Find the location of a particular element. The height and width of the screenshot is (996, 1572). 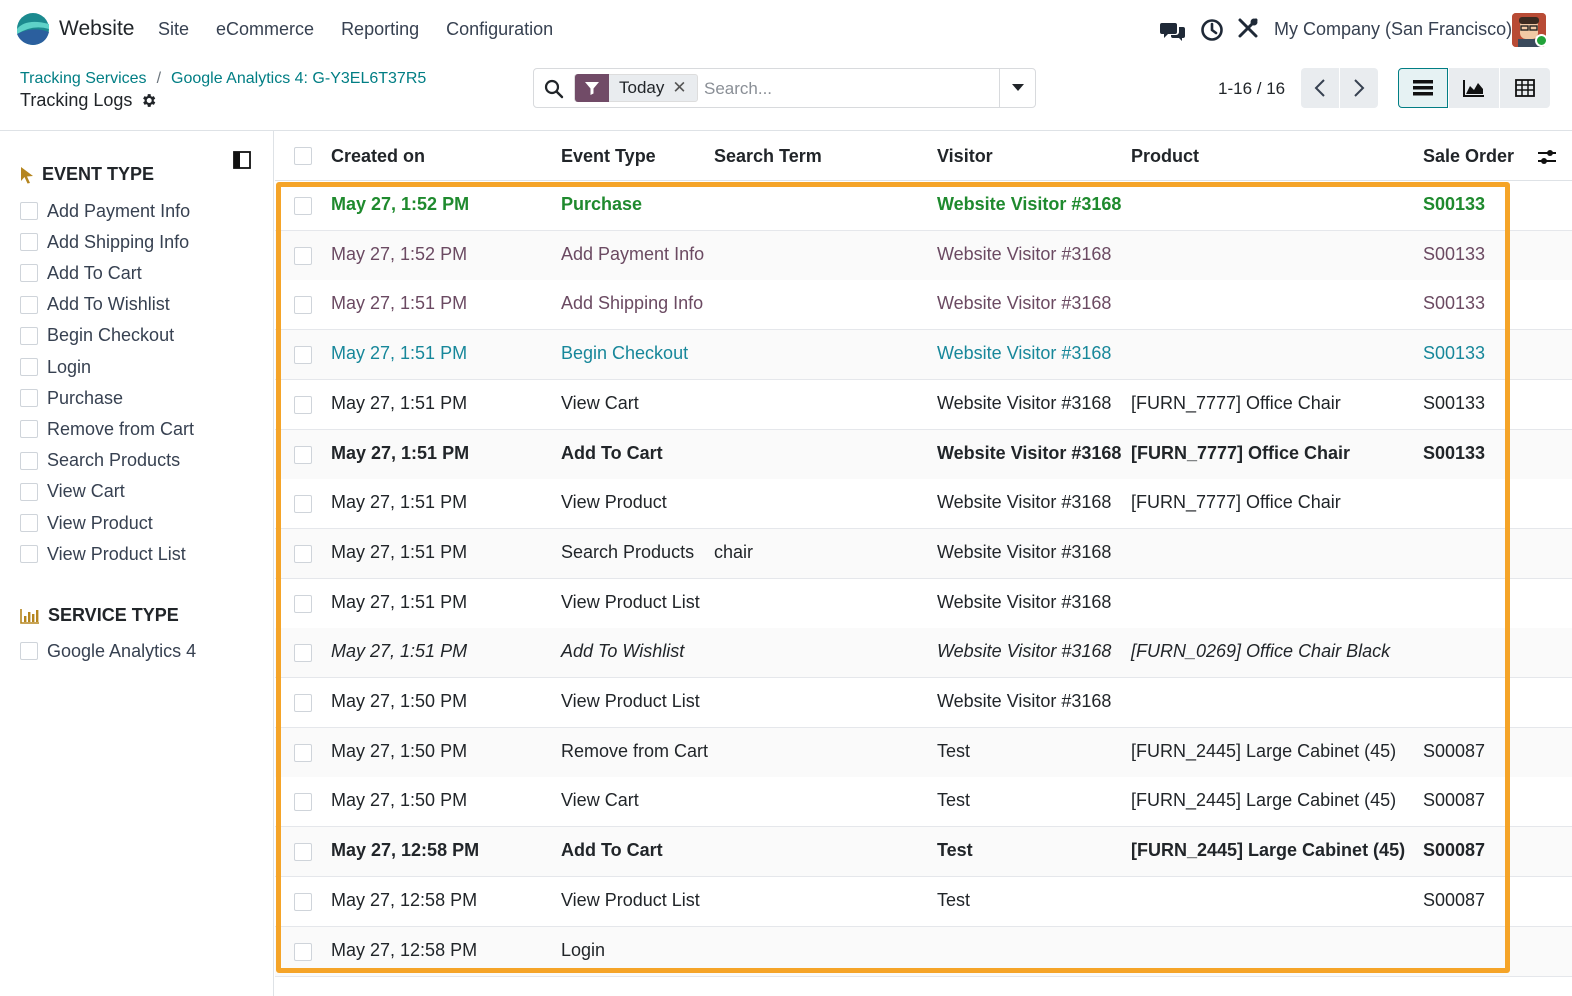

user-avatar is located at coordinates (1529, 30).